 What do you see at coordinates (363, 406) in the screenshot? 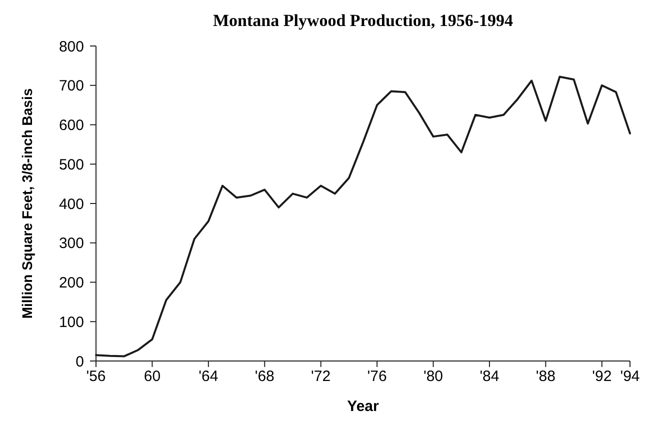
I see `x-axis-title: Year` at bounding box center [363, 406].